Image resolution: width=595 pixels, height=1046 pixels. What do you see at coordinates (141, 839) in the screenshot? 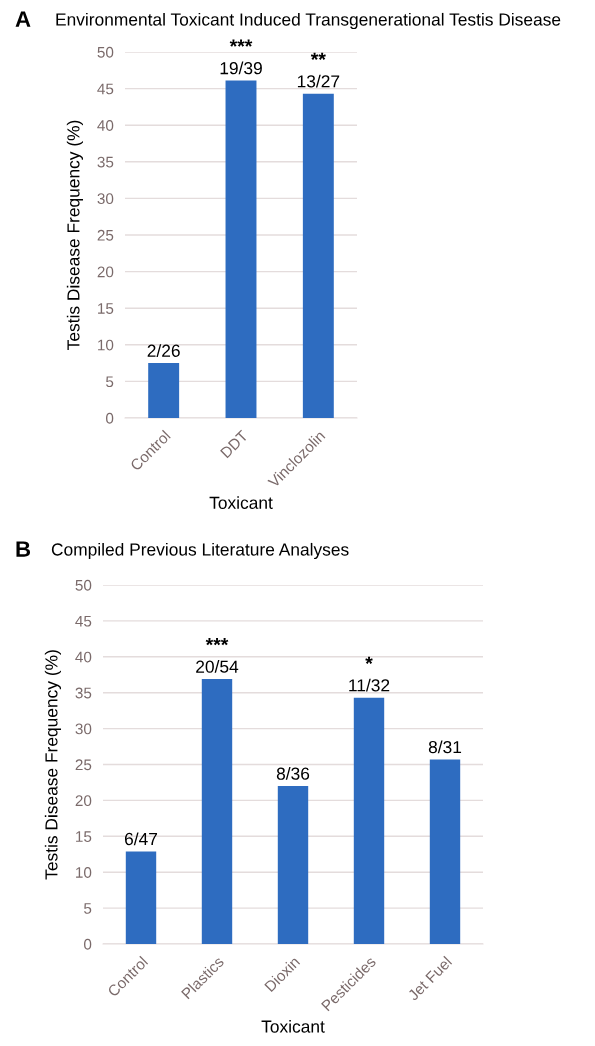
I see `data-label: 6/47` at bounding box center [141, 839].